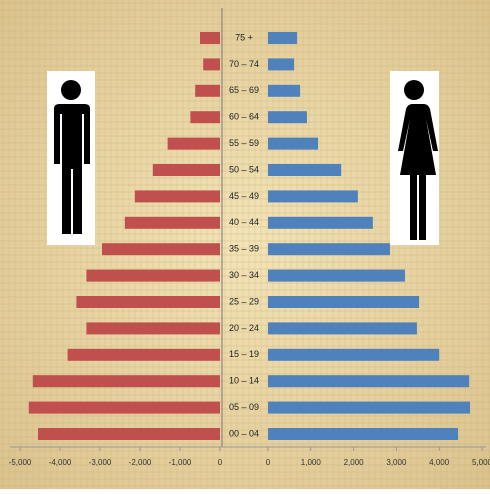 The width and height of the screenshot is (490, 494). Describe the element at coordinates (414, 158) in the screenshot. I see `female-icon` at that location.